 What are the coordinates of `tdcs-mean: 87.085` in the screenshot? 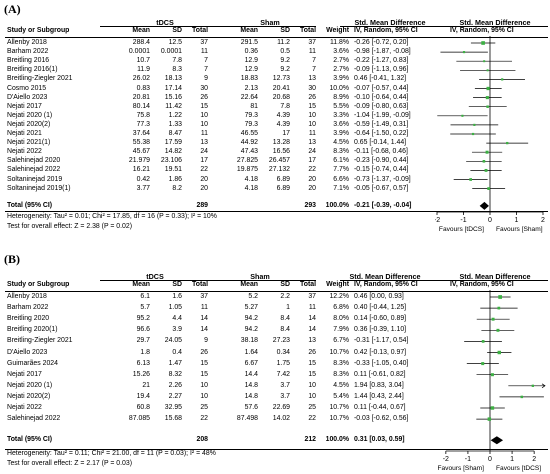 It's located at (139, 419).